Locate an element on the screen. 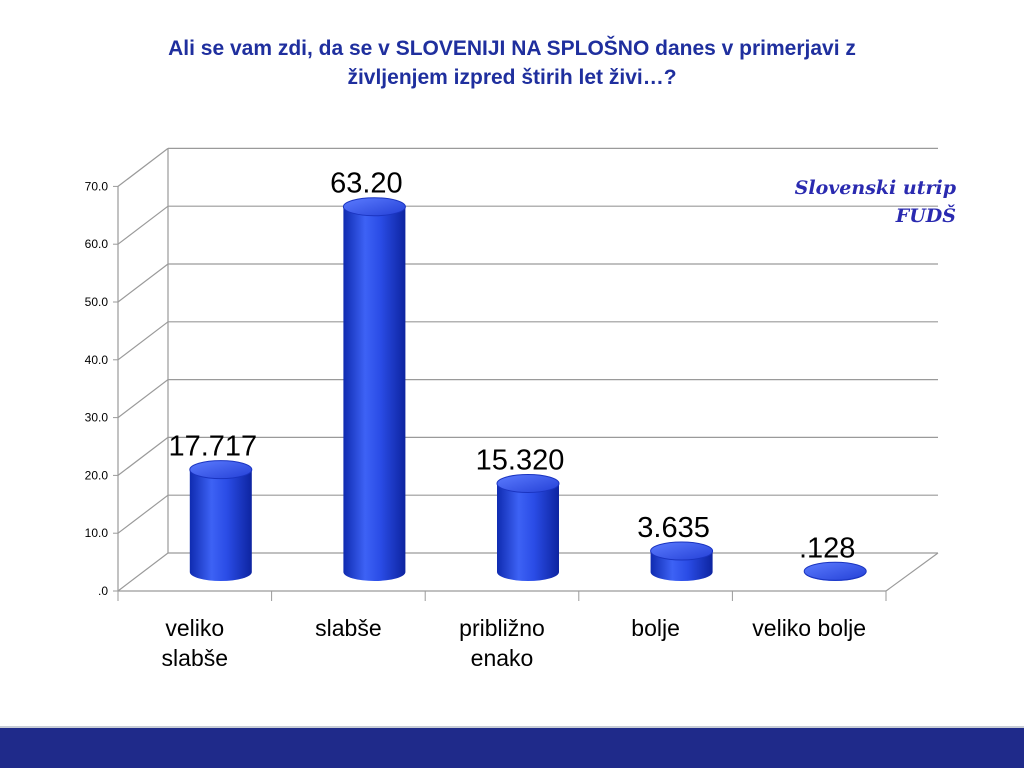  y-tick-label: 60.0 is located at coordinates (97, 244).